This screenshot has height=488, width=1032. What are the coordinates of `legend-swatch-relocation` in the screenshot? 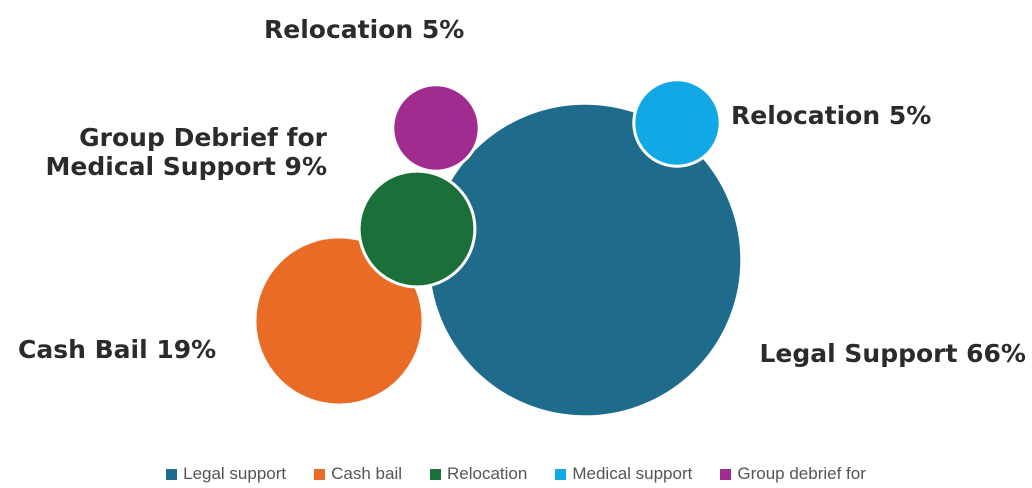 It's located at (436, 474).